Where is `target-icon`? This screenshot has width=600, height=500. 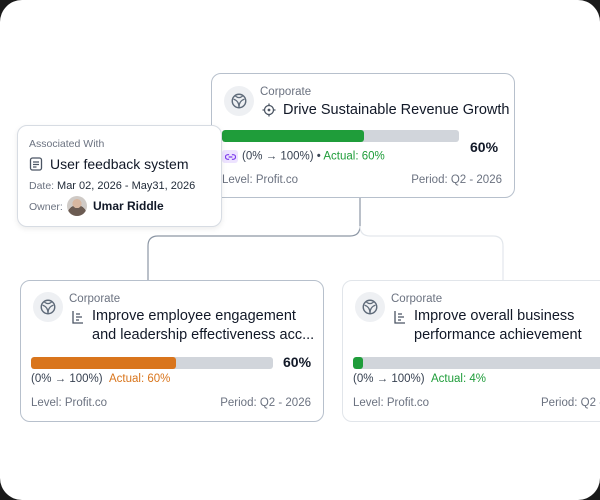 target-icon is located at coordinates (269, 110).